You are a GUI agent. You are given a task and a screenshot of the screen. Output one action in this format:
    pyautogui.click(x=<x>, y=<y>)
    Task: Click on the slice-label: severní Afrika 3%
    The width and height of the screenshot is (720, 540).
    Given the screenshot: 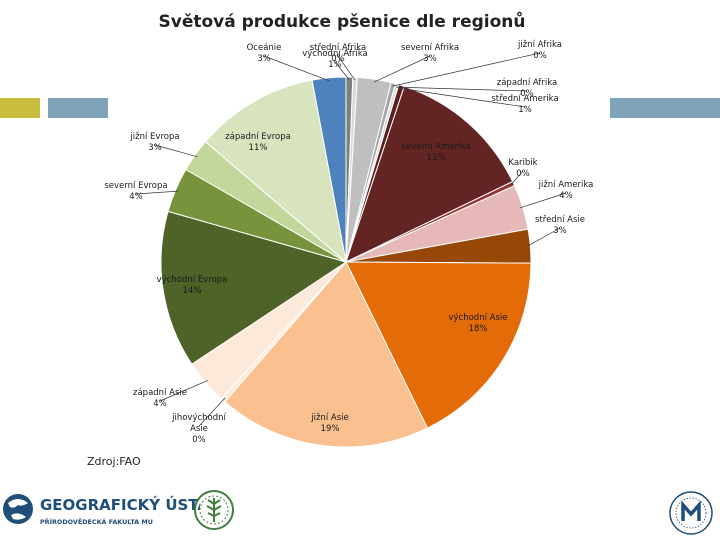 What is the action you would take?
    pyautogui.click(x=430, y=53)
    